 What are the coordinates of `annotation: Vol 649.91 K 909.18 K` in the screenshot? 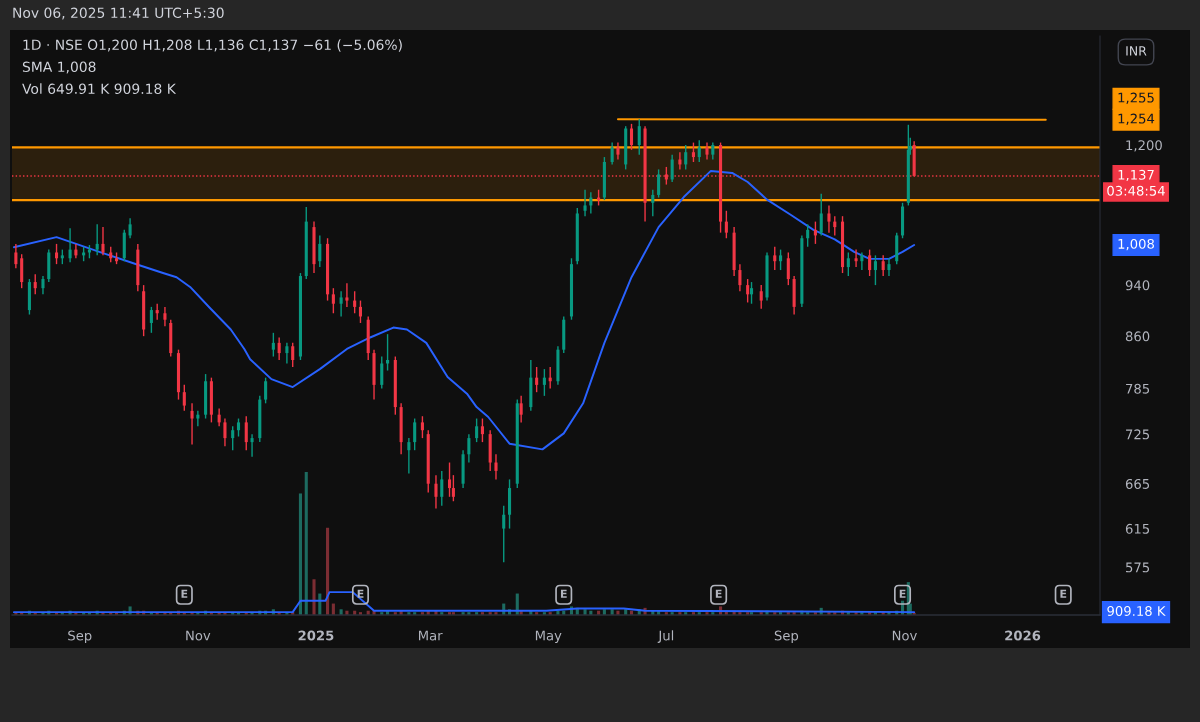 It's located at (99, 89).